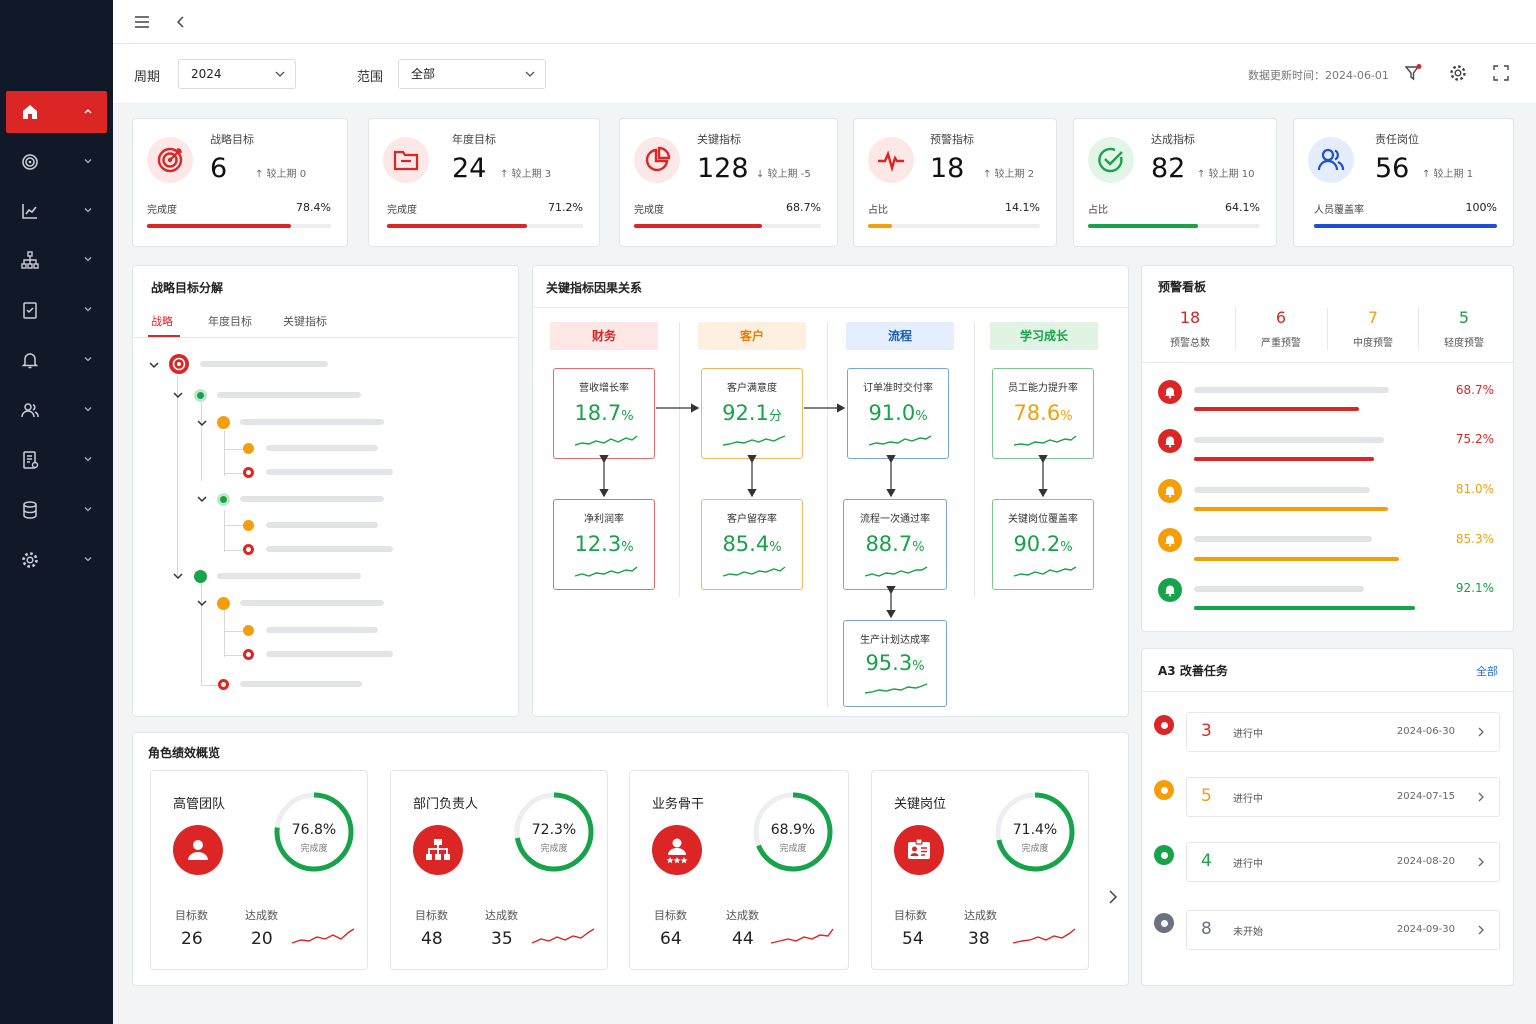  I want to click on tab-strategy: 战略, so click(162, 321).